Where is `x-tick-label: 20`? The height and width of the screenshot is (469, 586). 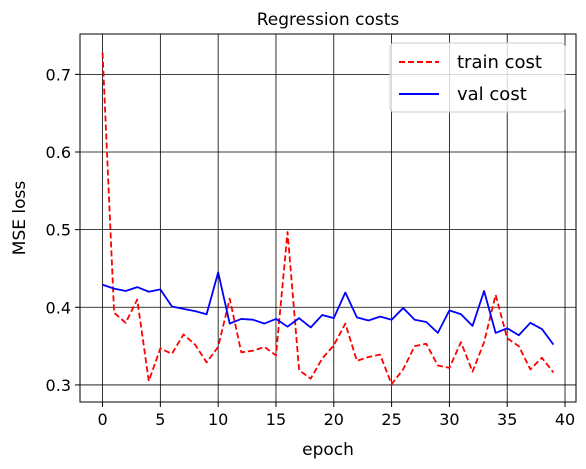
x-tick-label: 20 is located at coordinates (334, 419).